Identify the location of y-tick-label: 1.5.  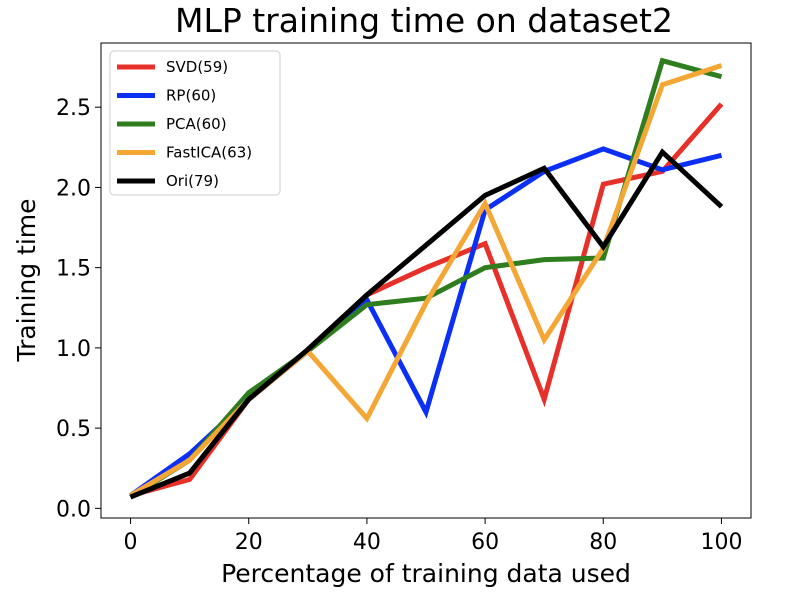
(73, 269).